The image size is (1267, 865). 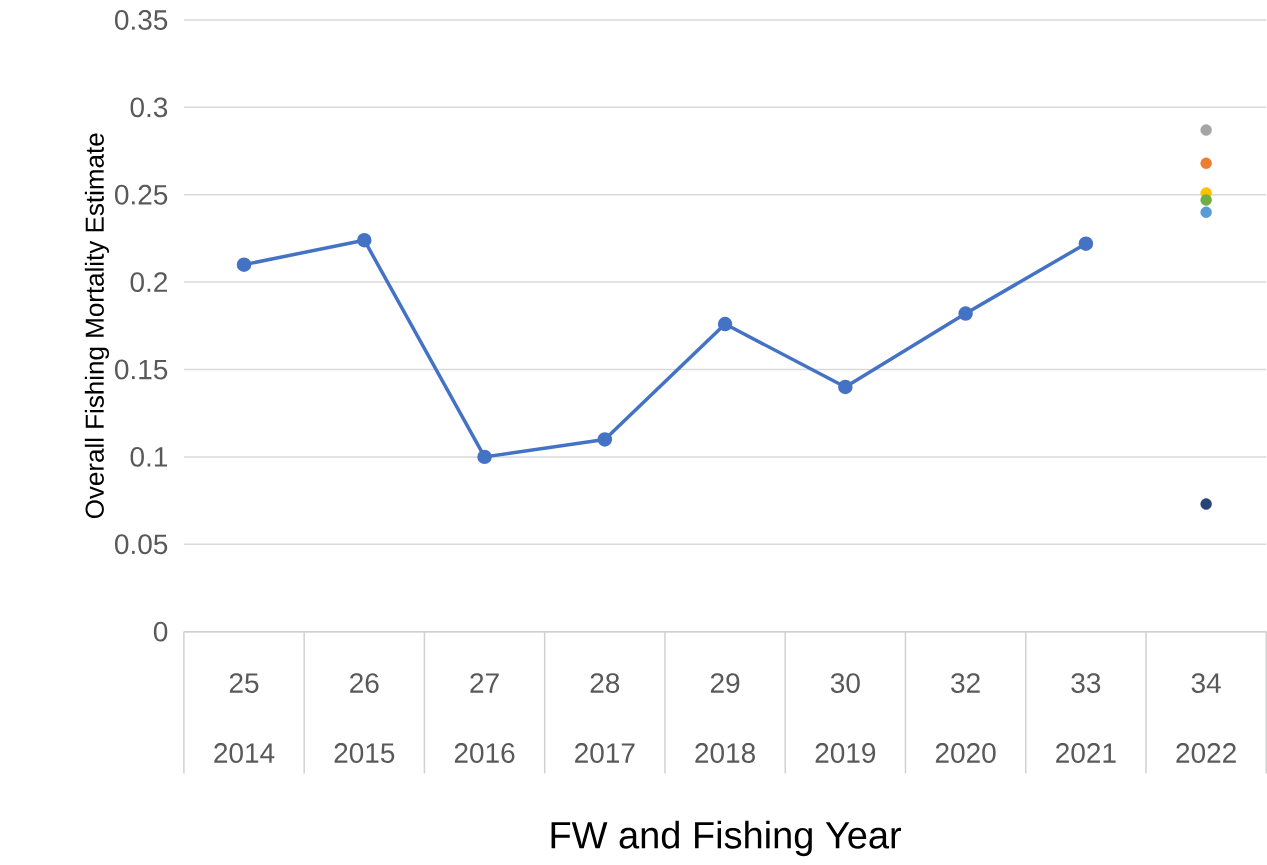 I want to click on category-label: 33 2021, so click(x=1086, y=718).